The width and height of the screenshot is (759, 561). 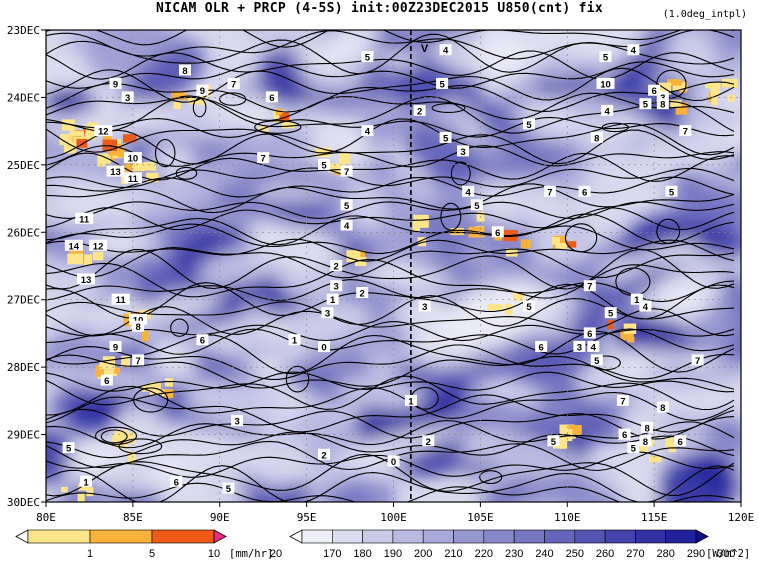 I want to click on colorbar-tick-label: 5, so click(x=152, y=554).